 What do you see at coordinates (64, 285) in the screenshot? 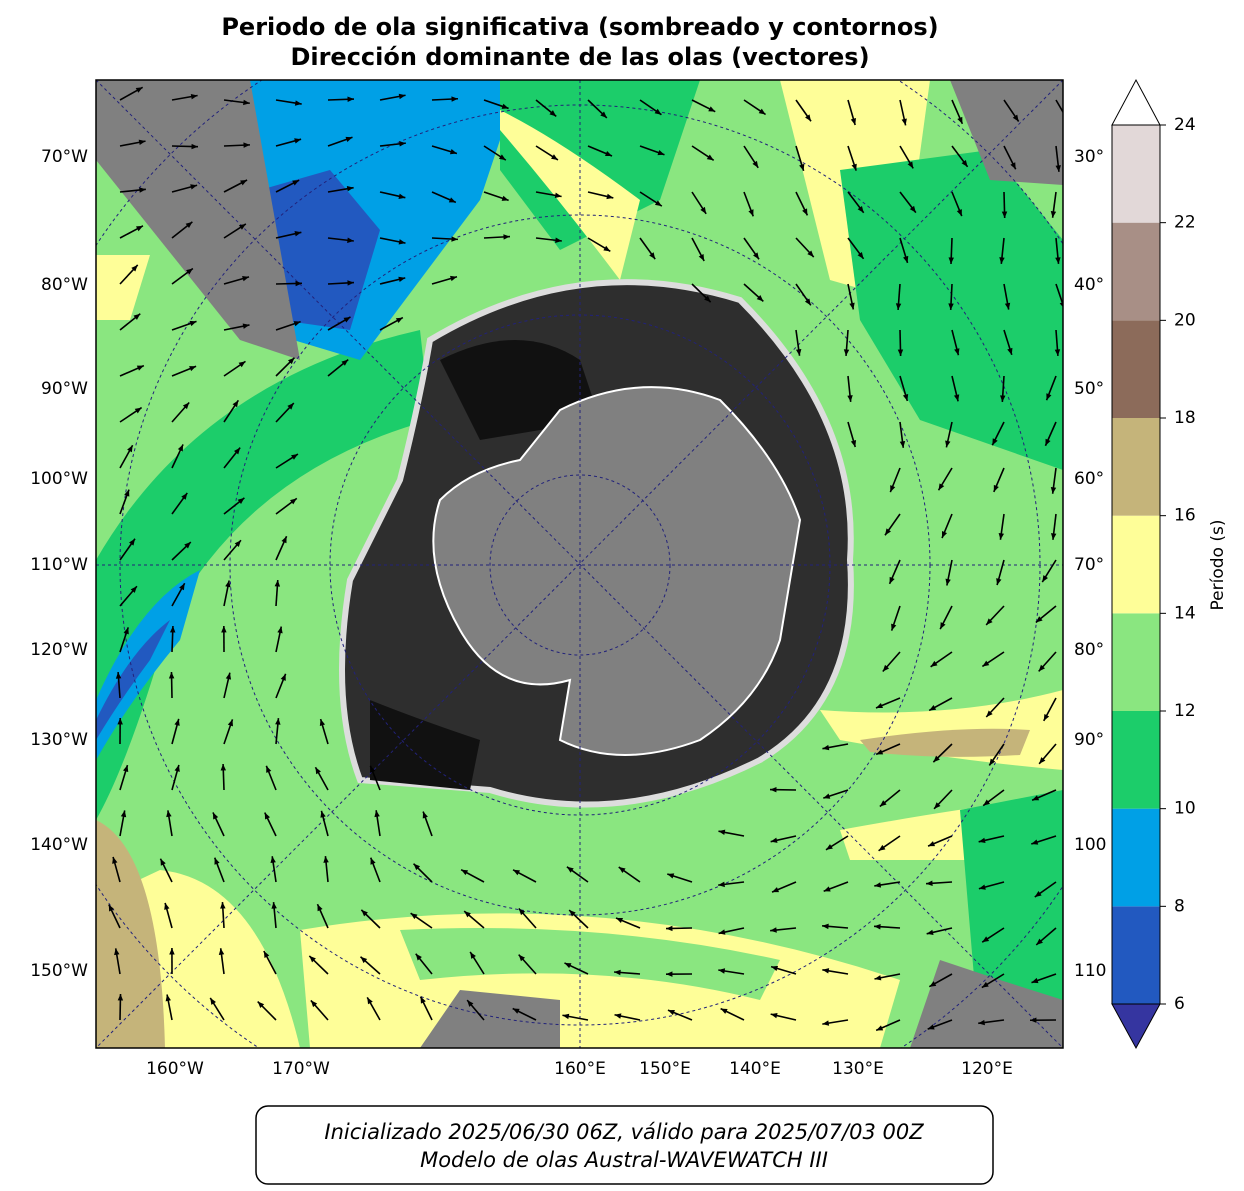
I see `lon-label: 80°W` at bounding box center [64, 285].